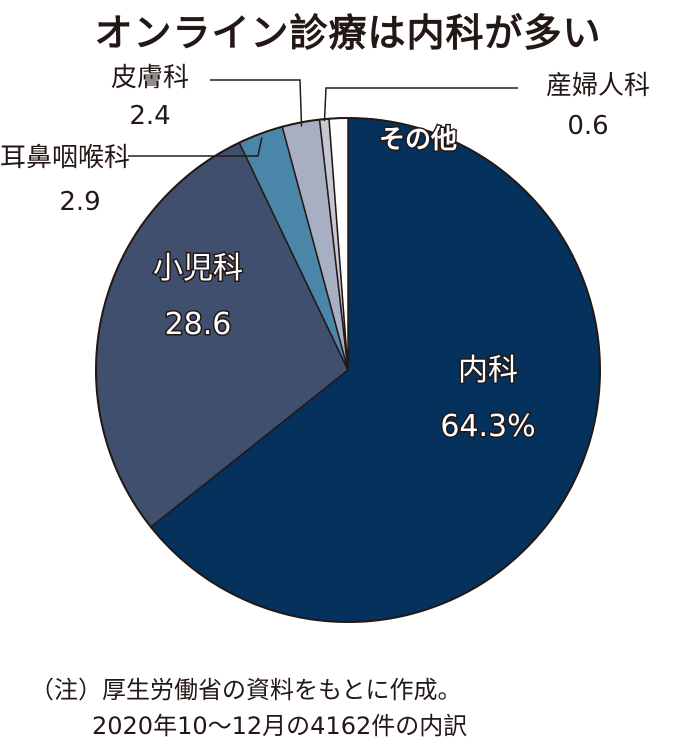  I want to click on slice-label-3: 皮膚科, so click(150, 78).